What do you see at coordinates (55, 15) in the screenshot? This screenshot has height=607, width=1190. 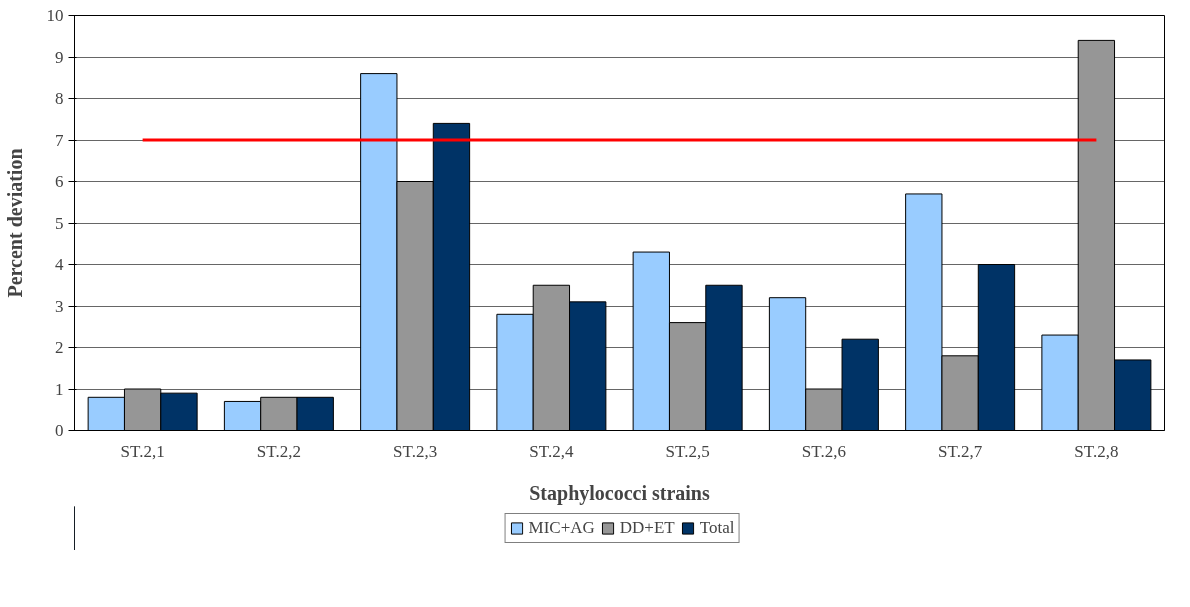 I see `y-tick-label: 10` at bounding box center [55, 15].